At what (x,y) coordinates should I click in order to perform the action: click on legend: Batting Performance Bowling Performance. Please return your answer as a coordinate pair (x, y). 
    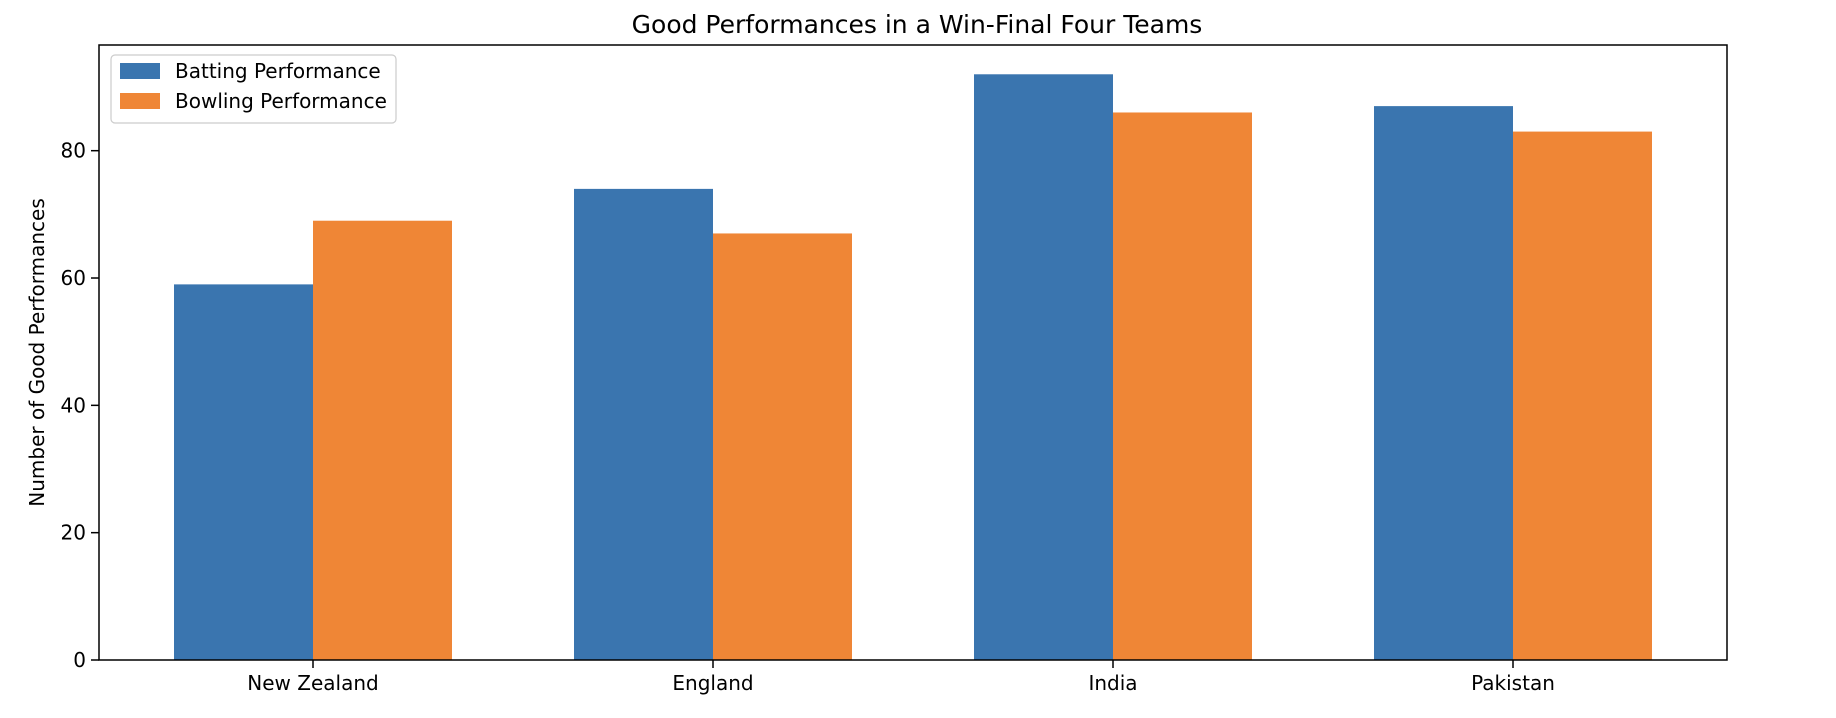
    Looking at the image, I should click on (253, 89).